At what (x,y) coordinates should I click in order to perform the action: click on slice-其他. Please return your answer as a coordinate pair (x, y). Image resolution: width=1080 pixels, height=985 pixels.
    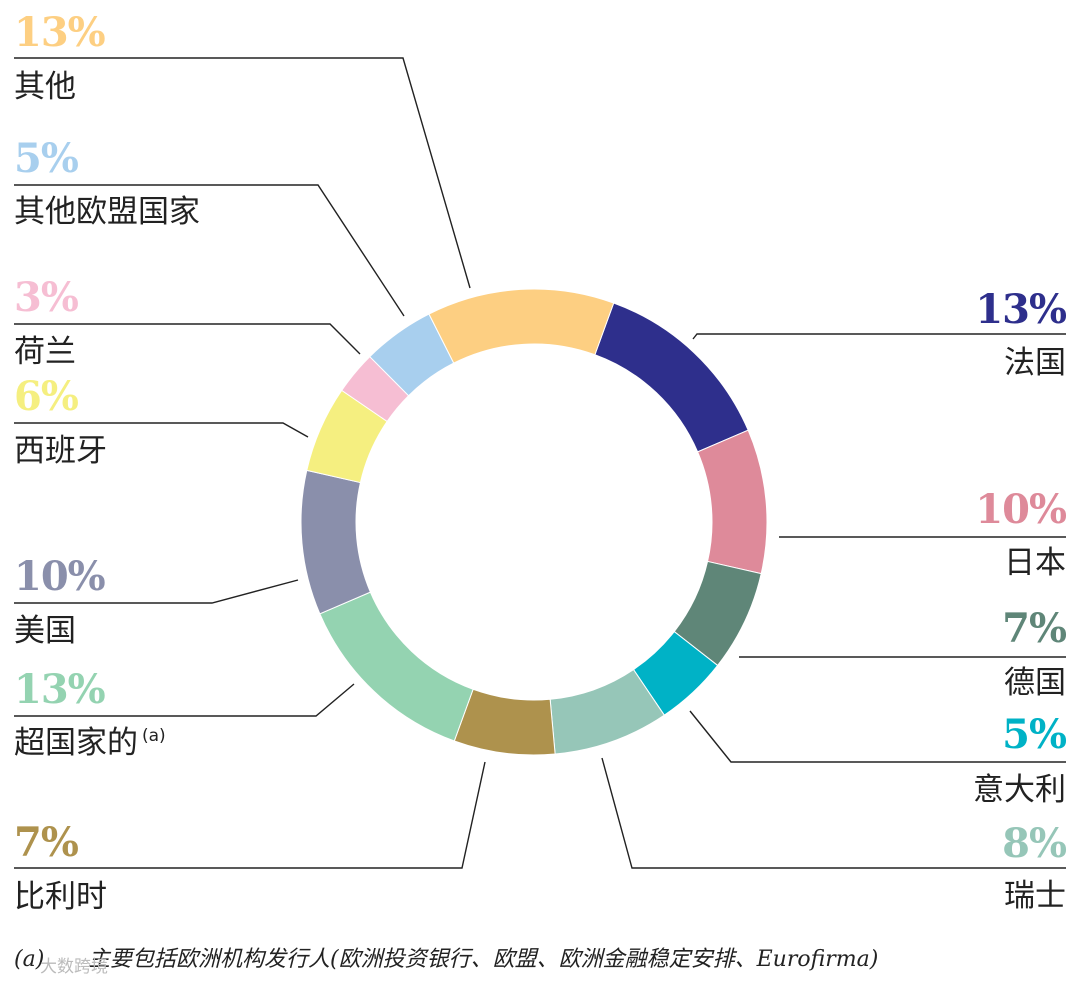
    Looking at the image, I should click on (521, 326).